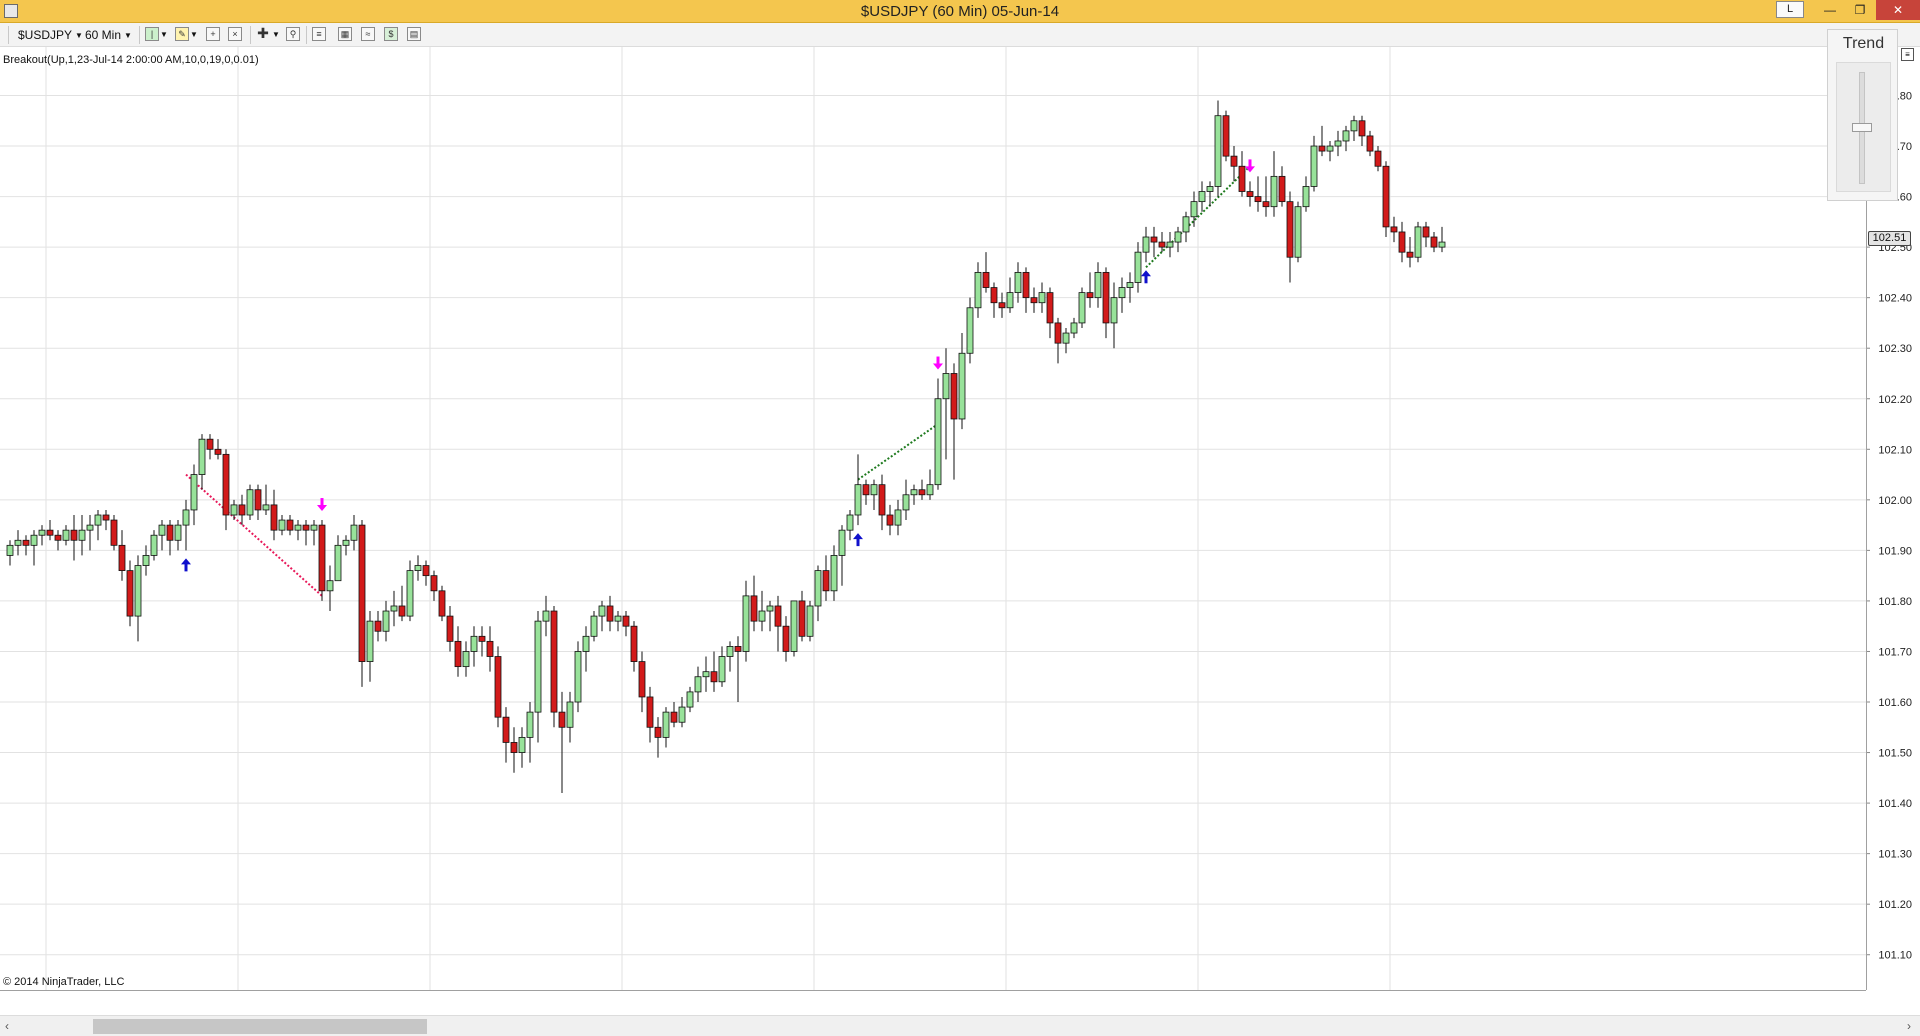 This screenshot has width=1920, height=1036. What do you see at coordinates (260, 1026) in the screenshot?
I see `scrollbar-thumb` at bounding box center [260, 1026].